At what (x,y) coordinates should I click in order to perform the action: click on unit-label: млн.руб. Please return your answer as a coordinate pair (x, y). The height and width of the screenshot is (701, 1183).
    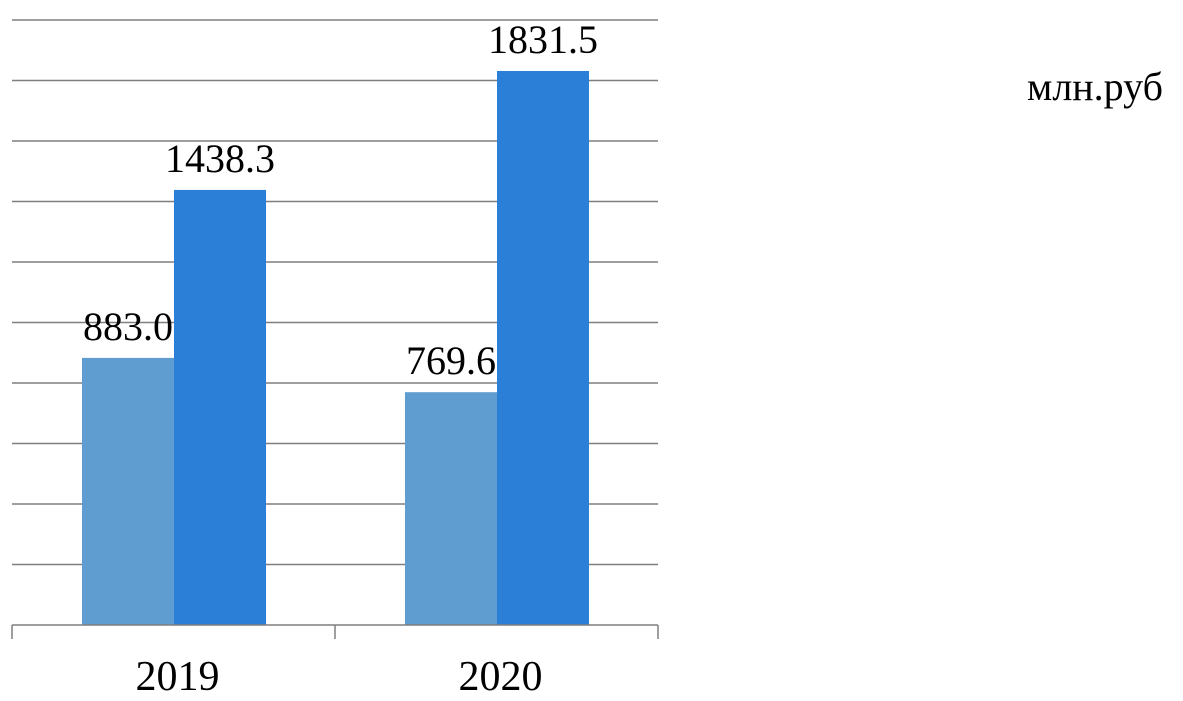
    Looking at the image, I should click on (1095, 86).